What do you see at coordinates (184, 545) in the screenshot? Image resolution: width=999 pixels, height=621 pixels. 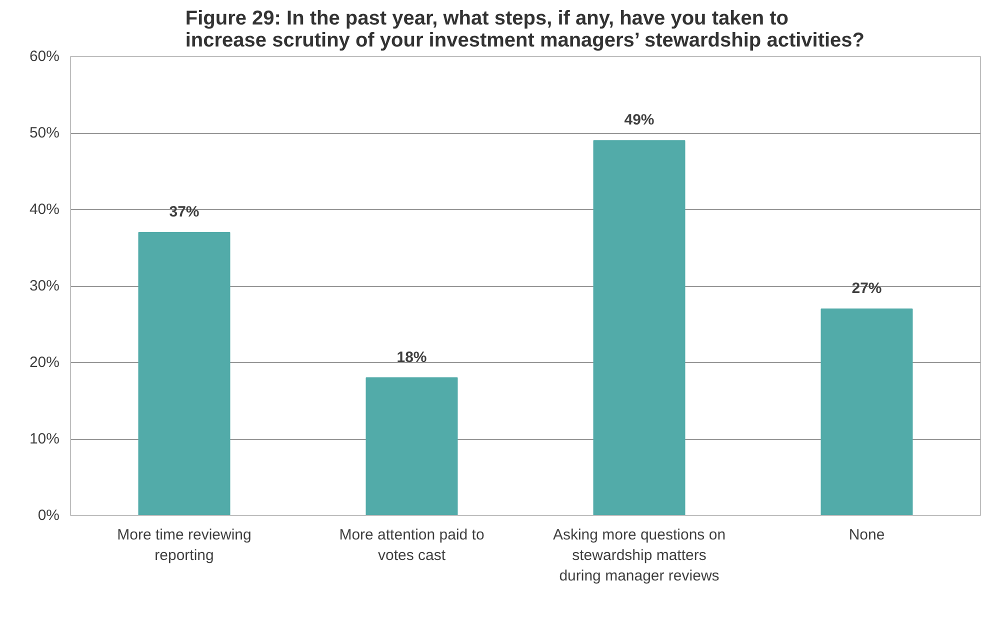 I see `x-tick-label: More time reviewing reporting` at bounding box center [184, 545].